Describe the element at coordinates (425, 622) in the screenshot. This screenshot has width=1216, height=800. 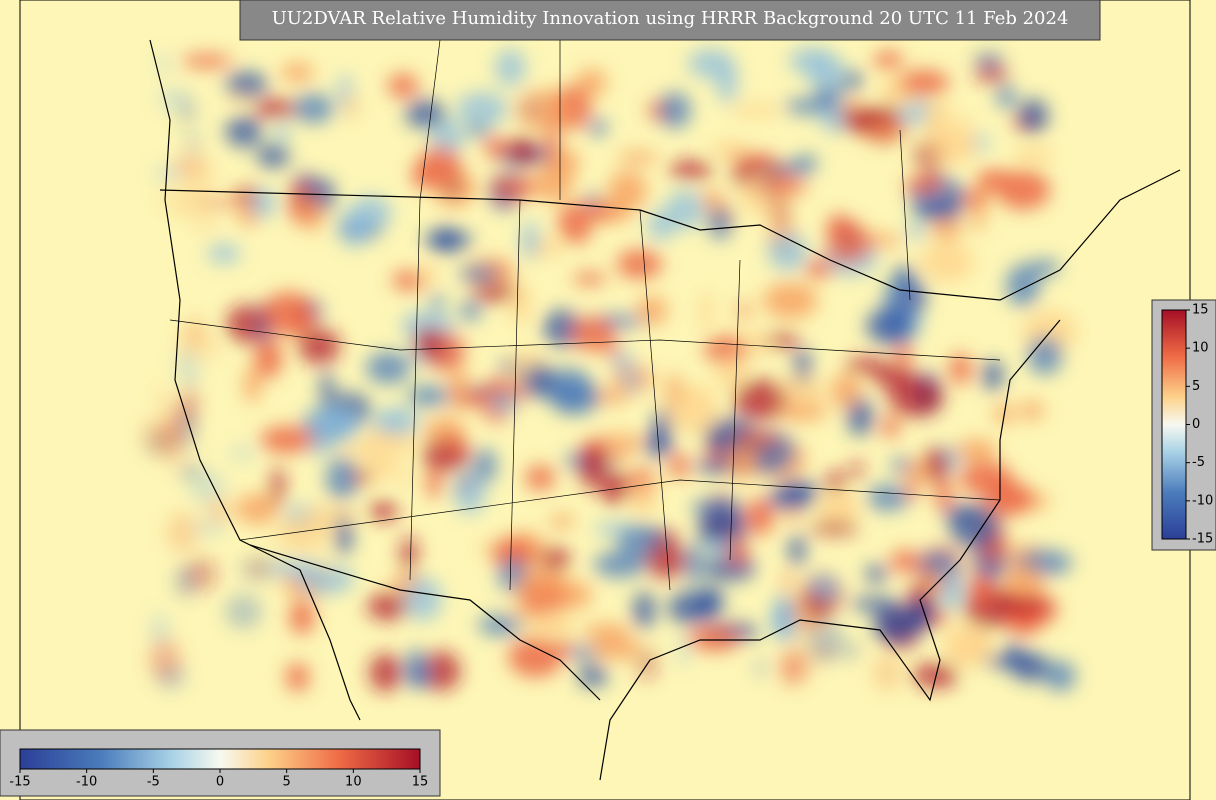
I see `southern-border` at that location.